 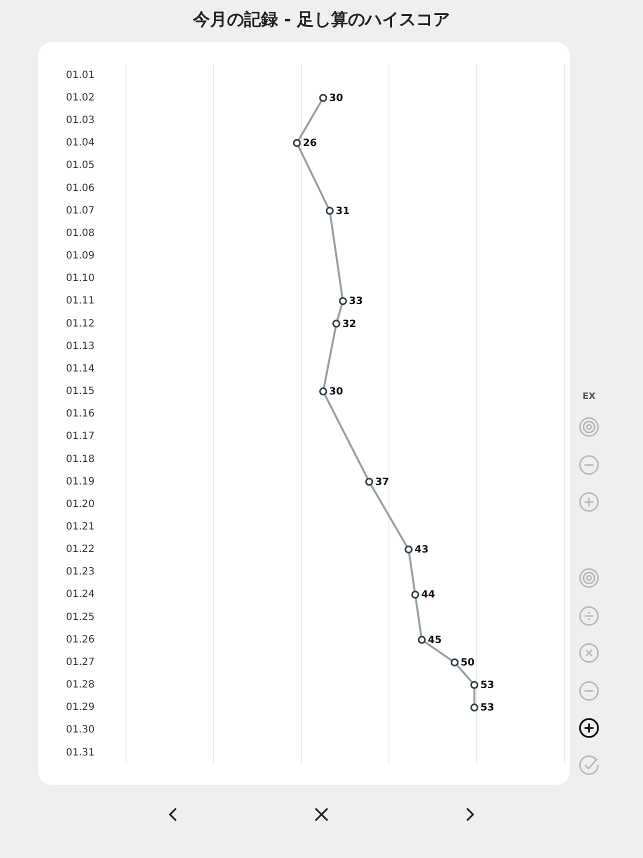 I want to click on y-tick-label: 01.03, so click(x=80, y=120).